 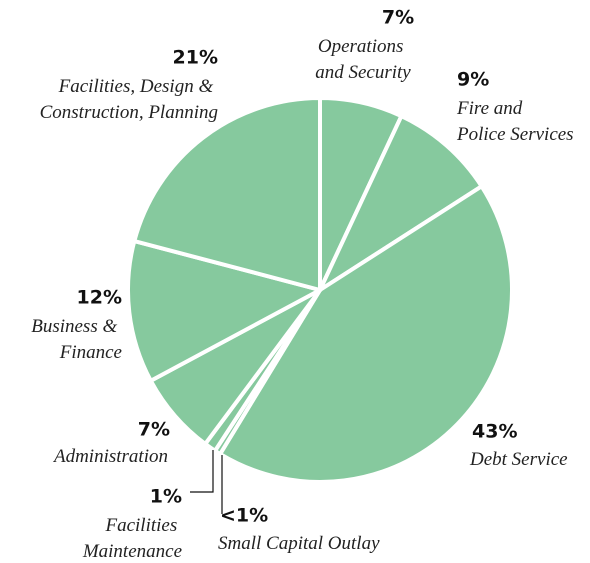 I want to click on value-label: <1%, so click(x=244, y=516).